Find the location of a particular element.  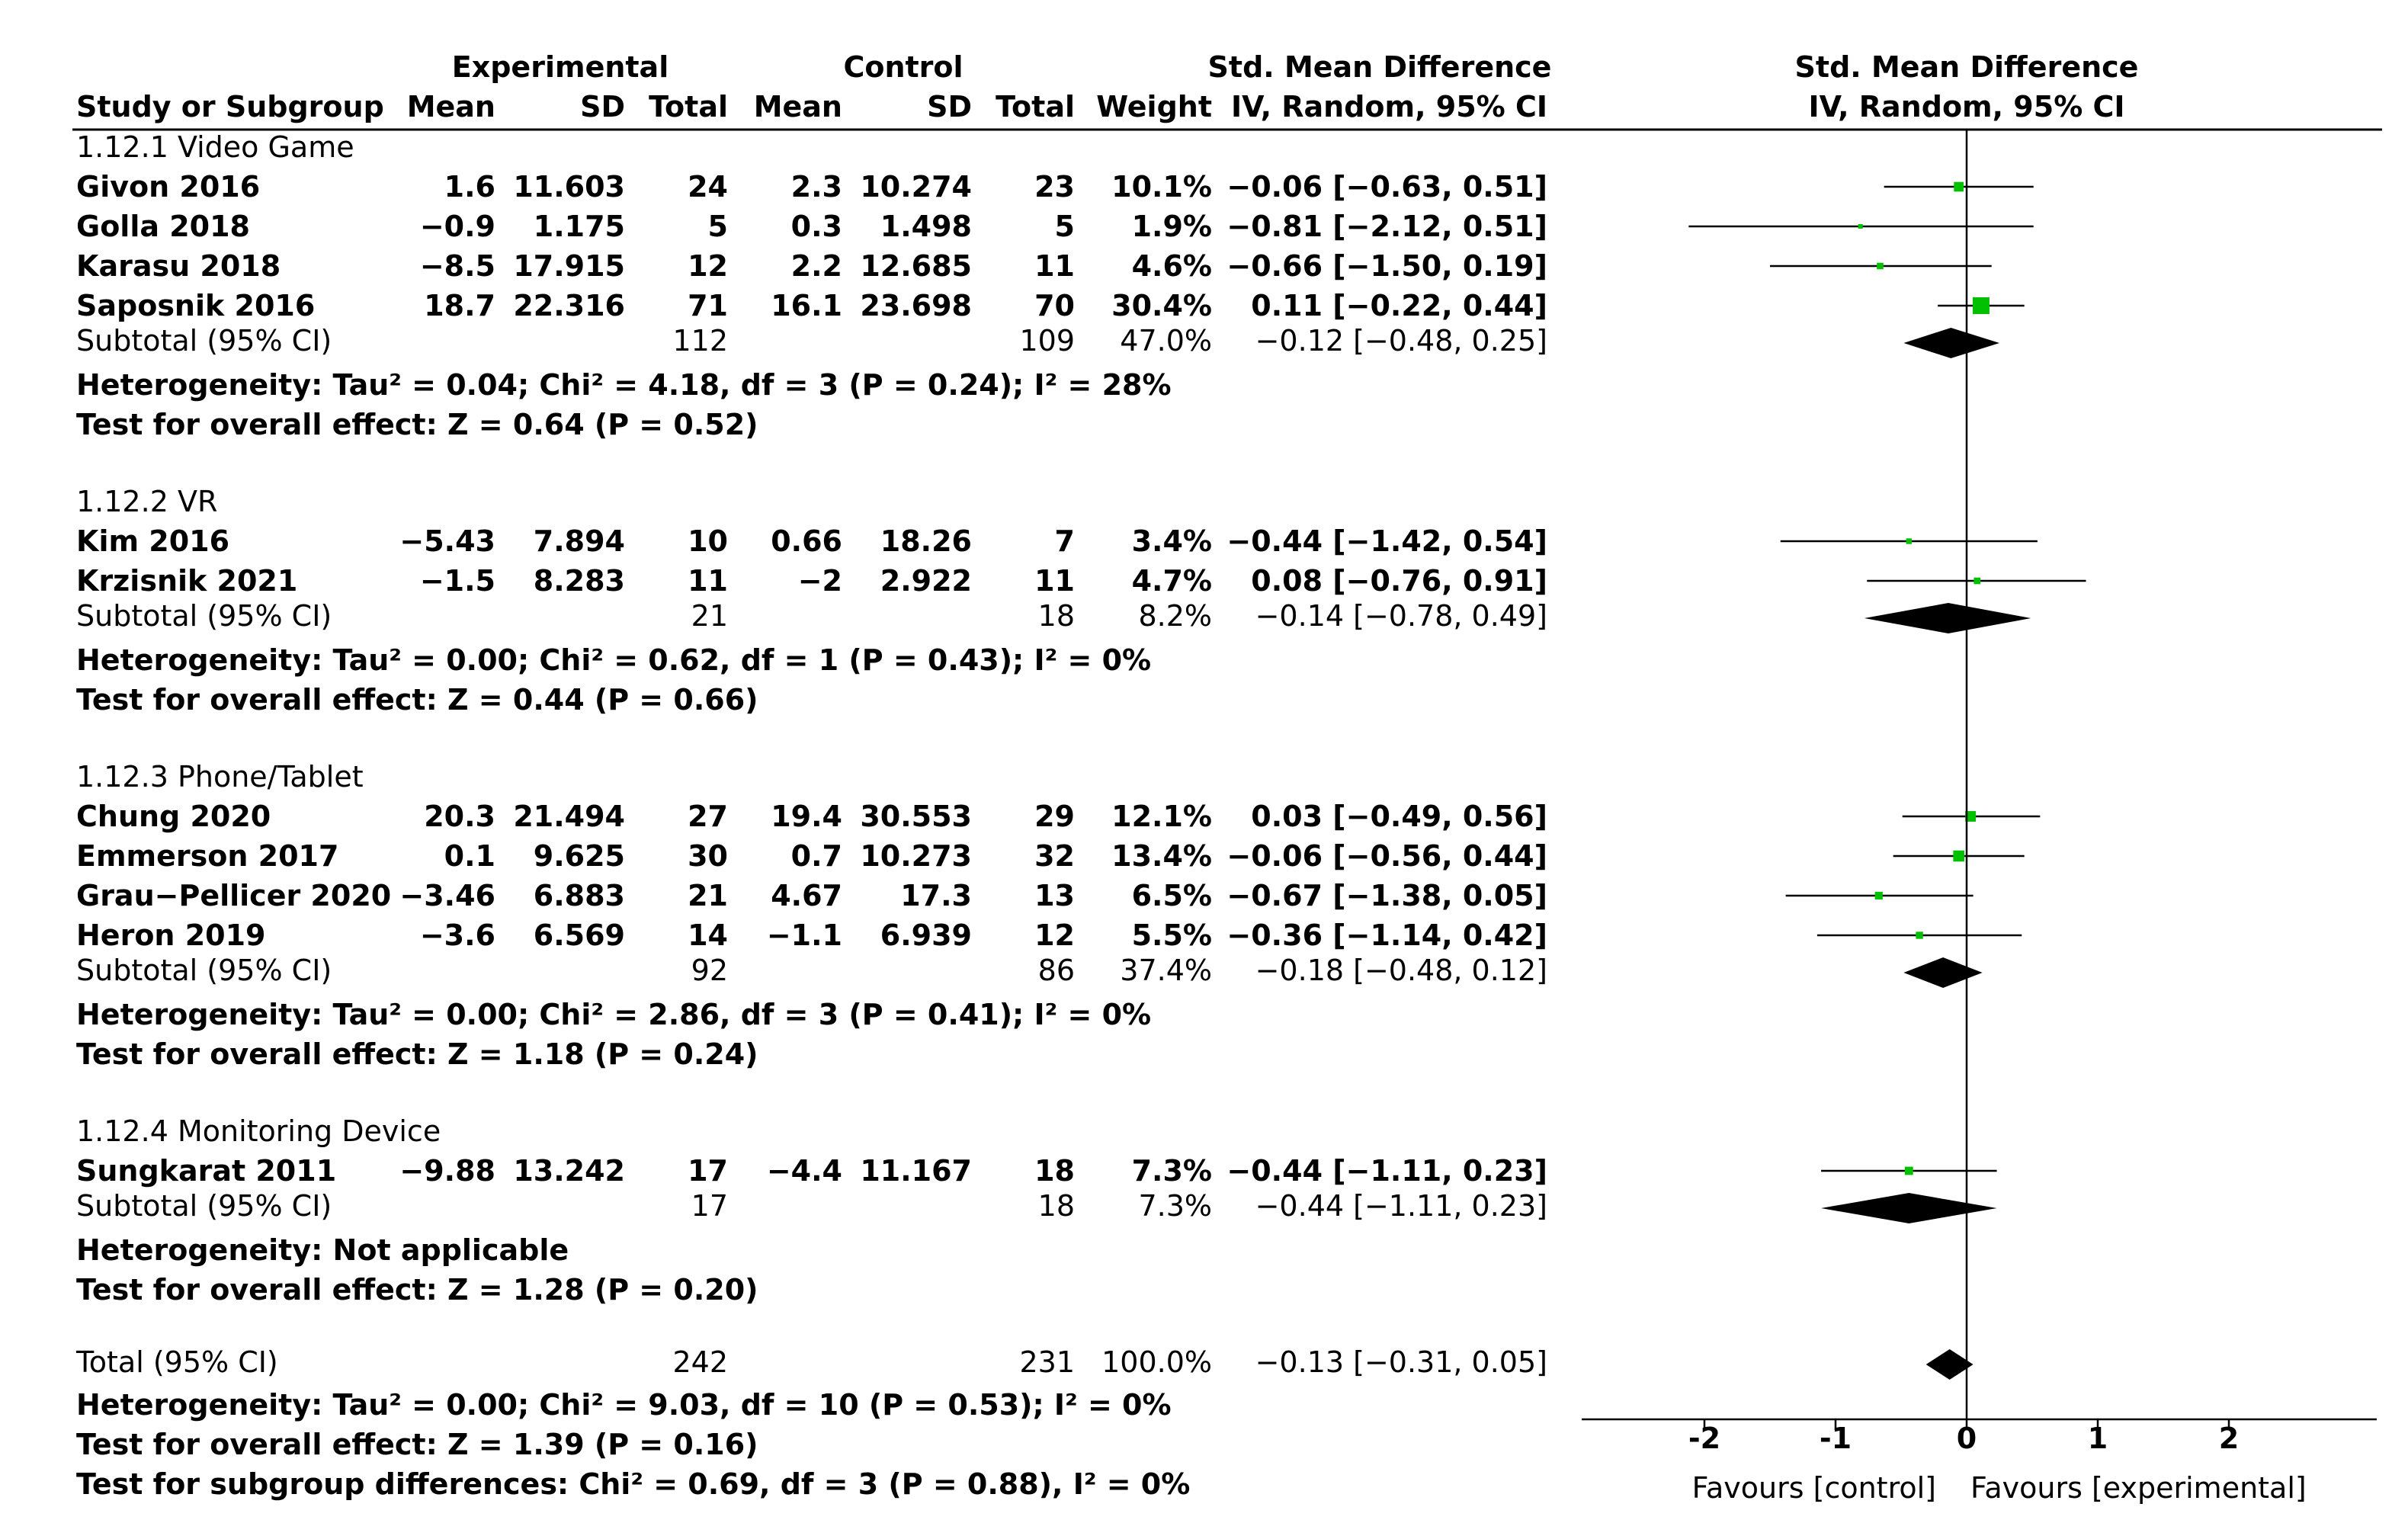

ctl-total: 7 is located at coordinates (1064, 541).